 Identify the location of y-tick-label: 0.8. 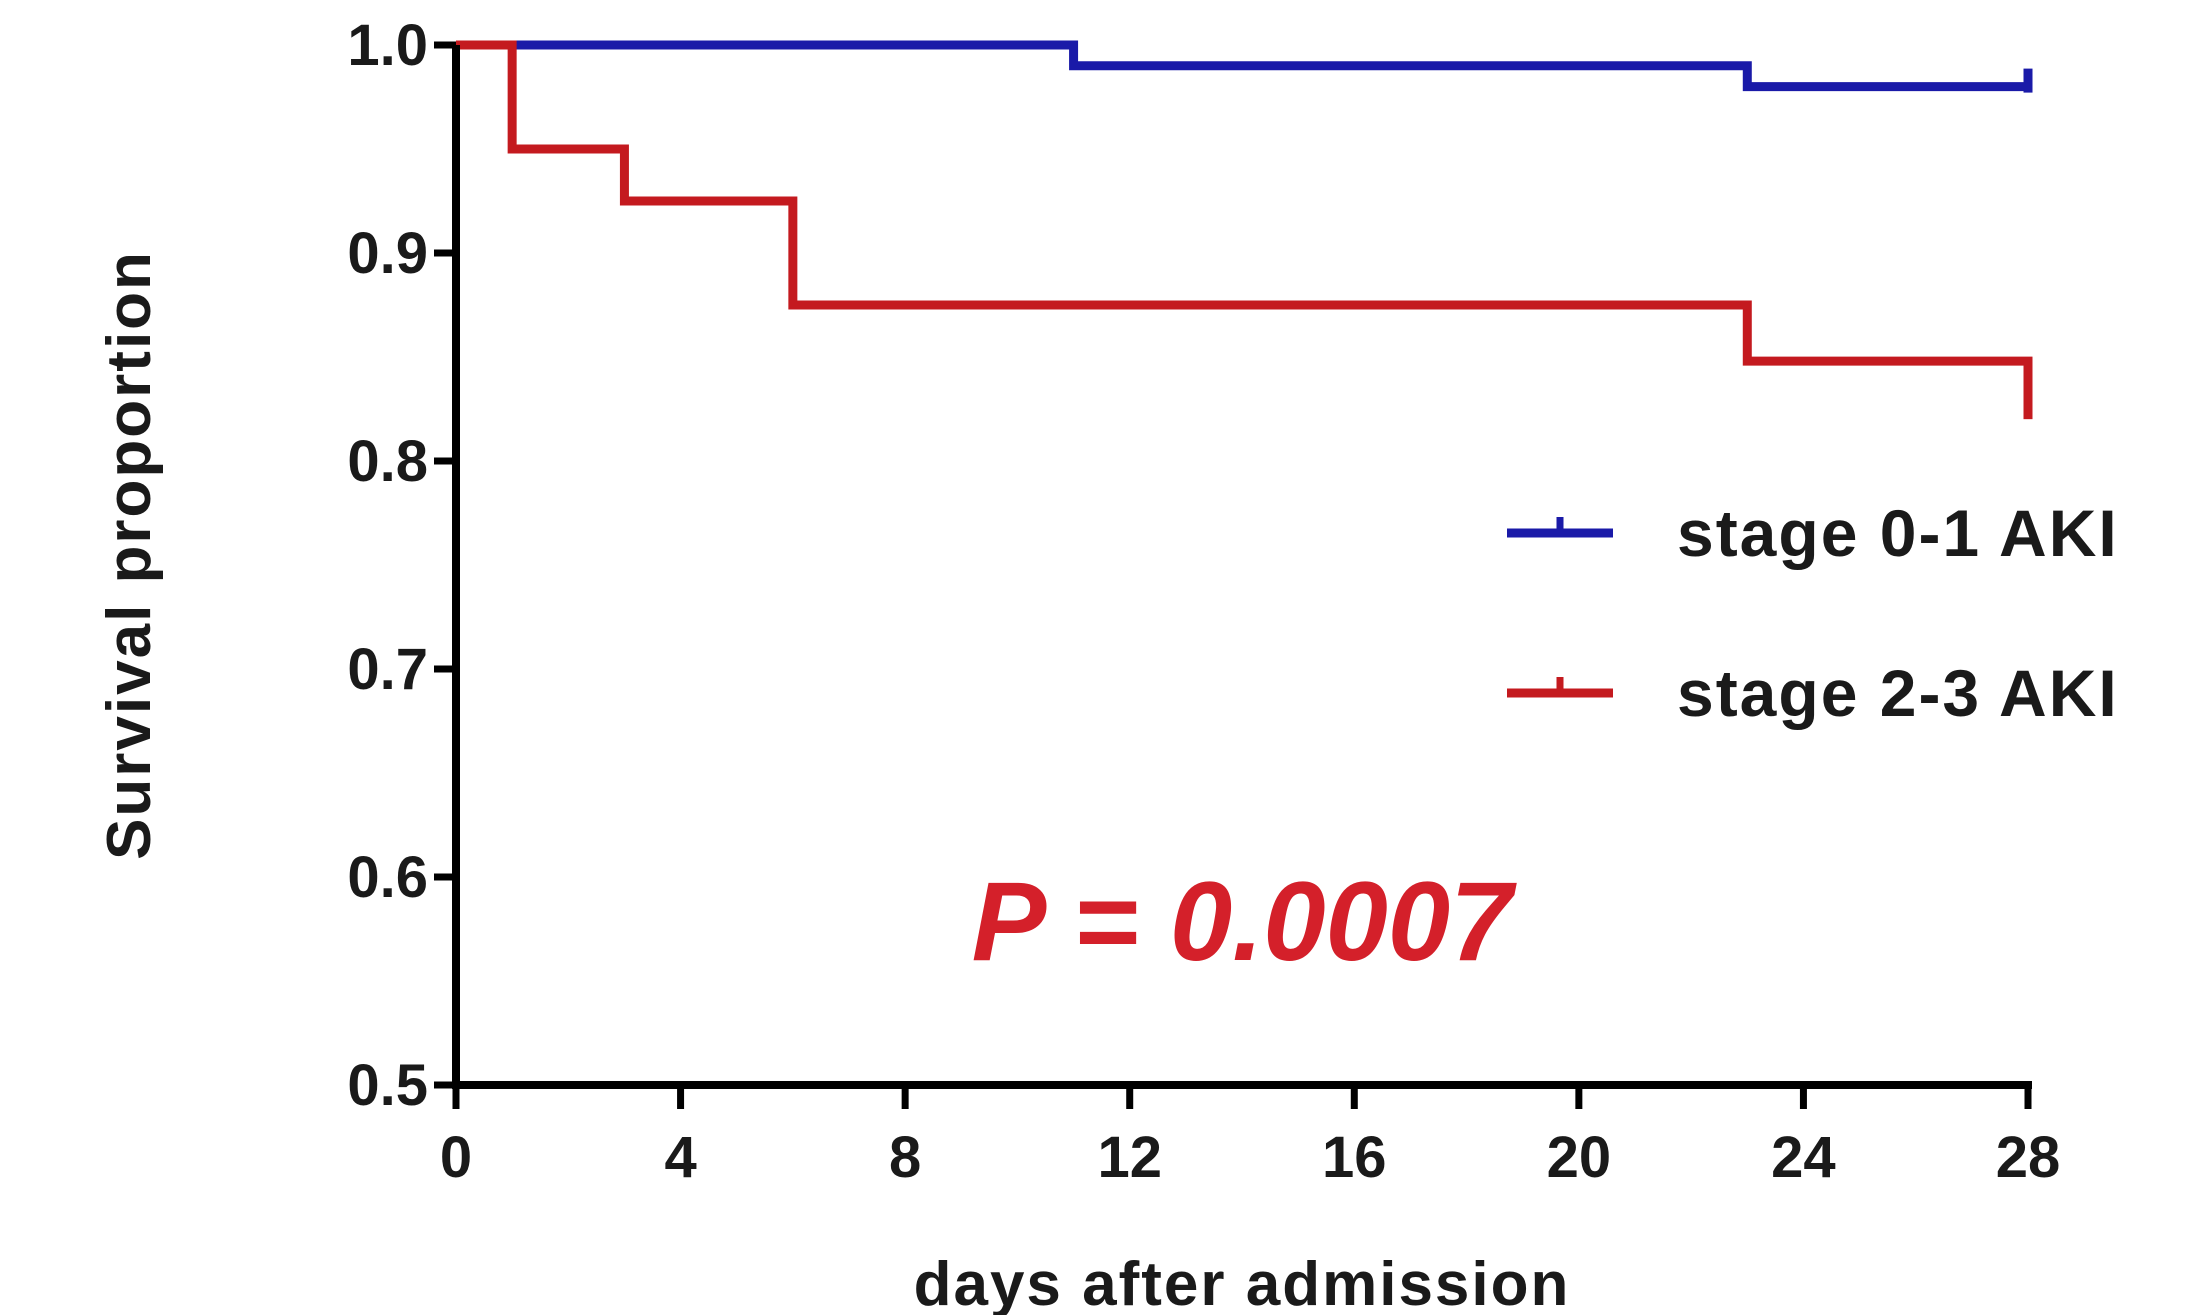
(387, 461).